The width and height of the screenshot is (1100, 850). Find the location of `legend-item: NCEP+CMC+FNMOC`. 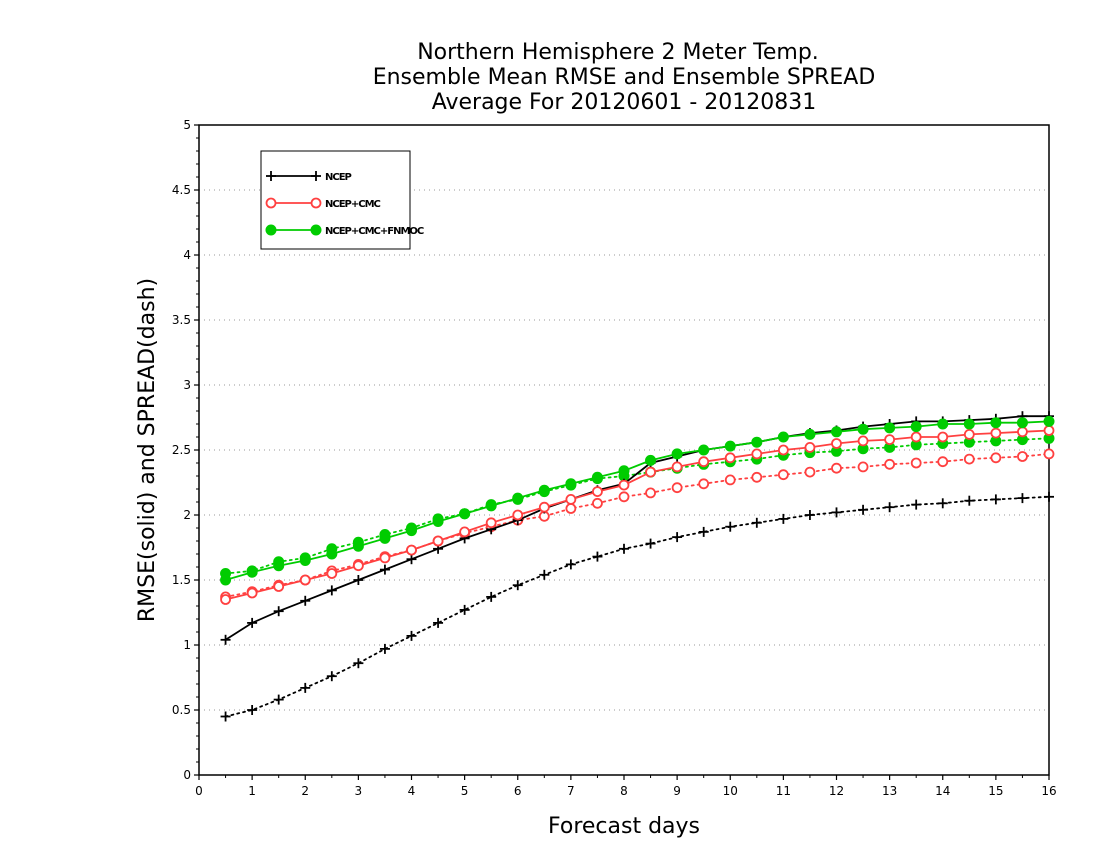

legend-item: NCEP+CMC+FNMOC is located at coordinates (345, 230).